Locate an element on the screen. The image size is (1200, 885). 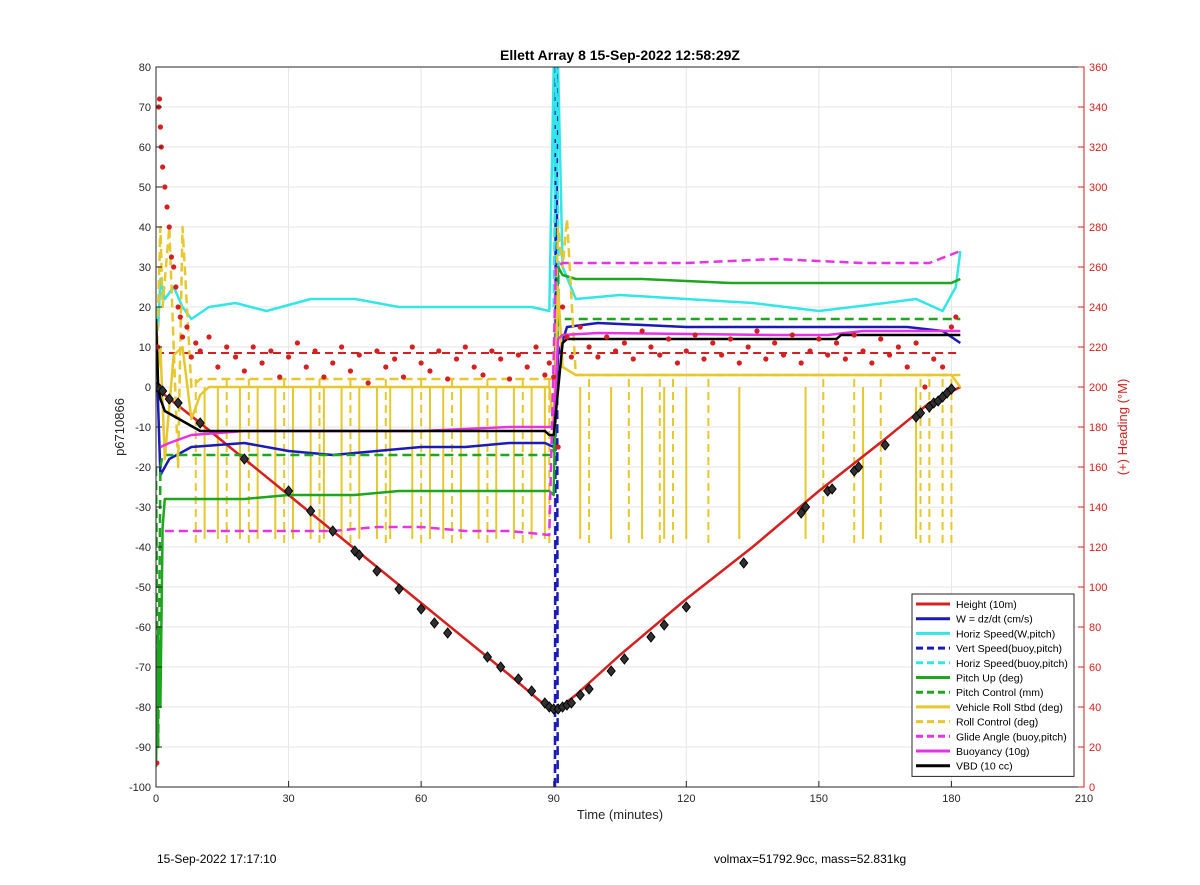
footer-timestamp: 15-Sep-2022 17:17:10 is located at coordinates (217, 859).